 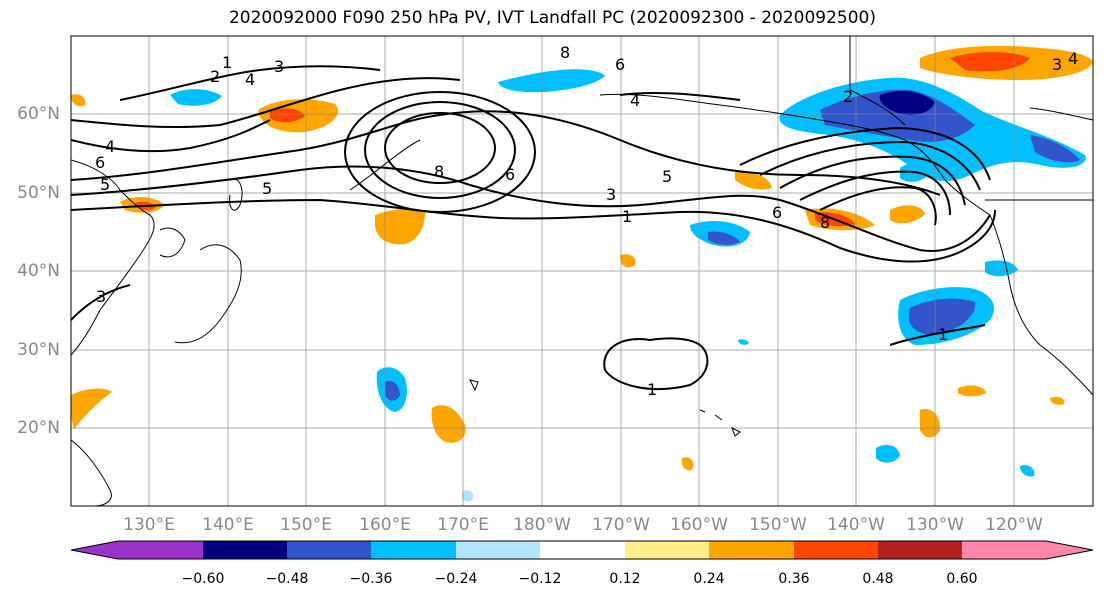 What do you see at coordinates (306, 525) in the screenshot?
I see `lon-label: 150°E` at bounding box center [306, 525].